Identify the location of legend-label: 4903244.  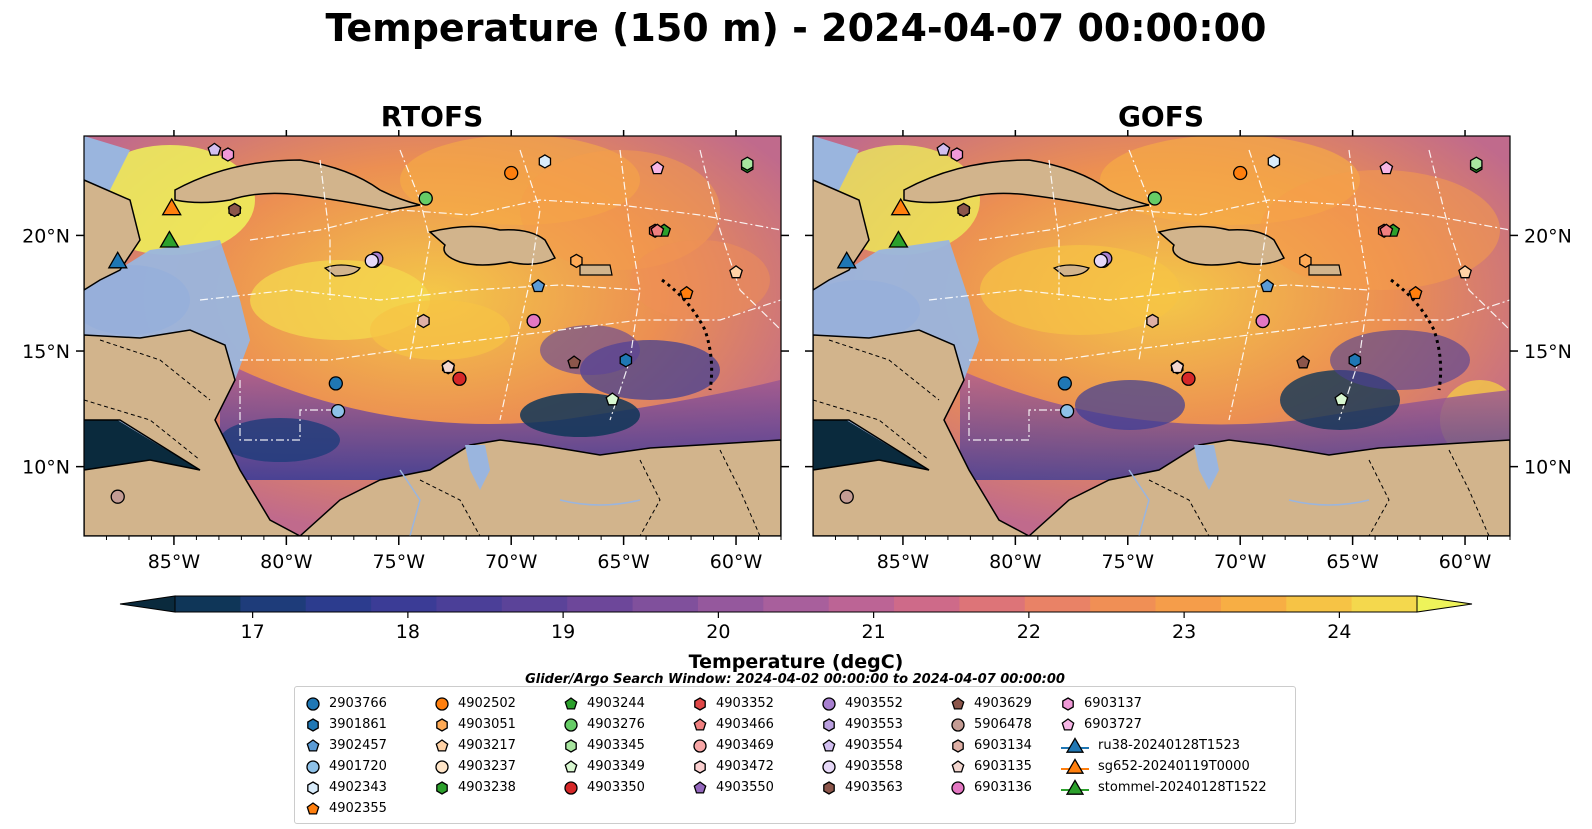
(616, 703).